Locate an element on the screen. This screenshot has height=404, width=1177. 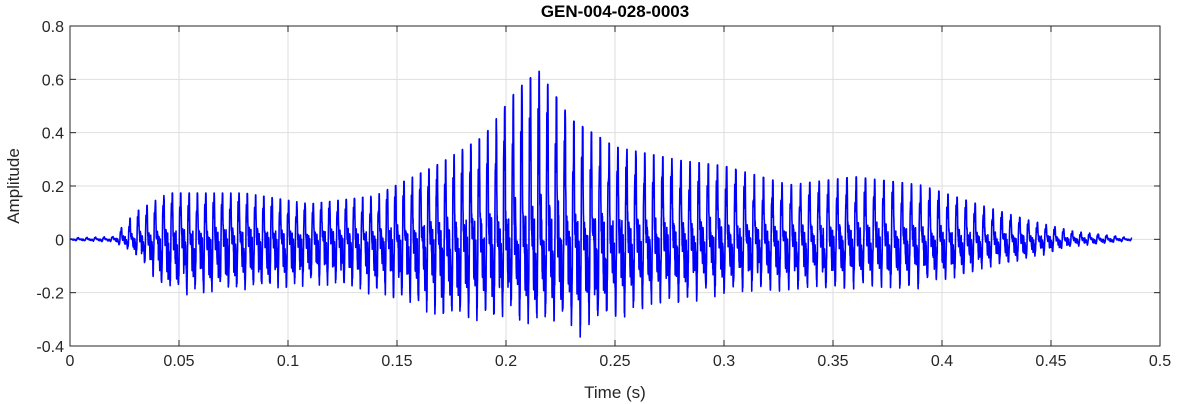
x-tick-label: 0.05 is located at coordinates (178, 361).